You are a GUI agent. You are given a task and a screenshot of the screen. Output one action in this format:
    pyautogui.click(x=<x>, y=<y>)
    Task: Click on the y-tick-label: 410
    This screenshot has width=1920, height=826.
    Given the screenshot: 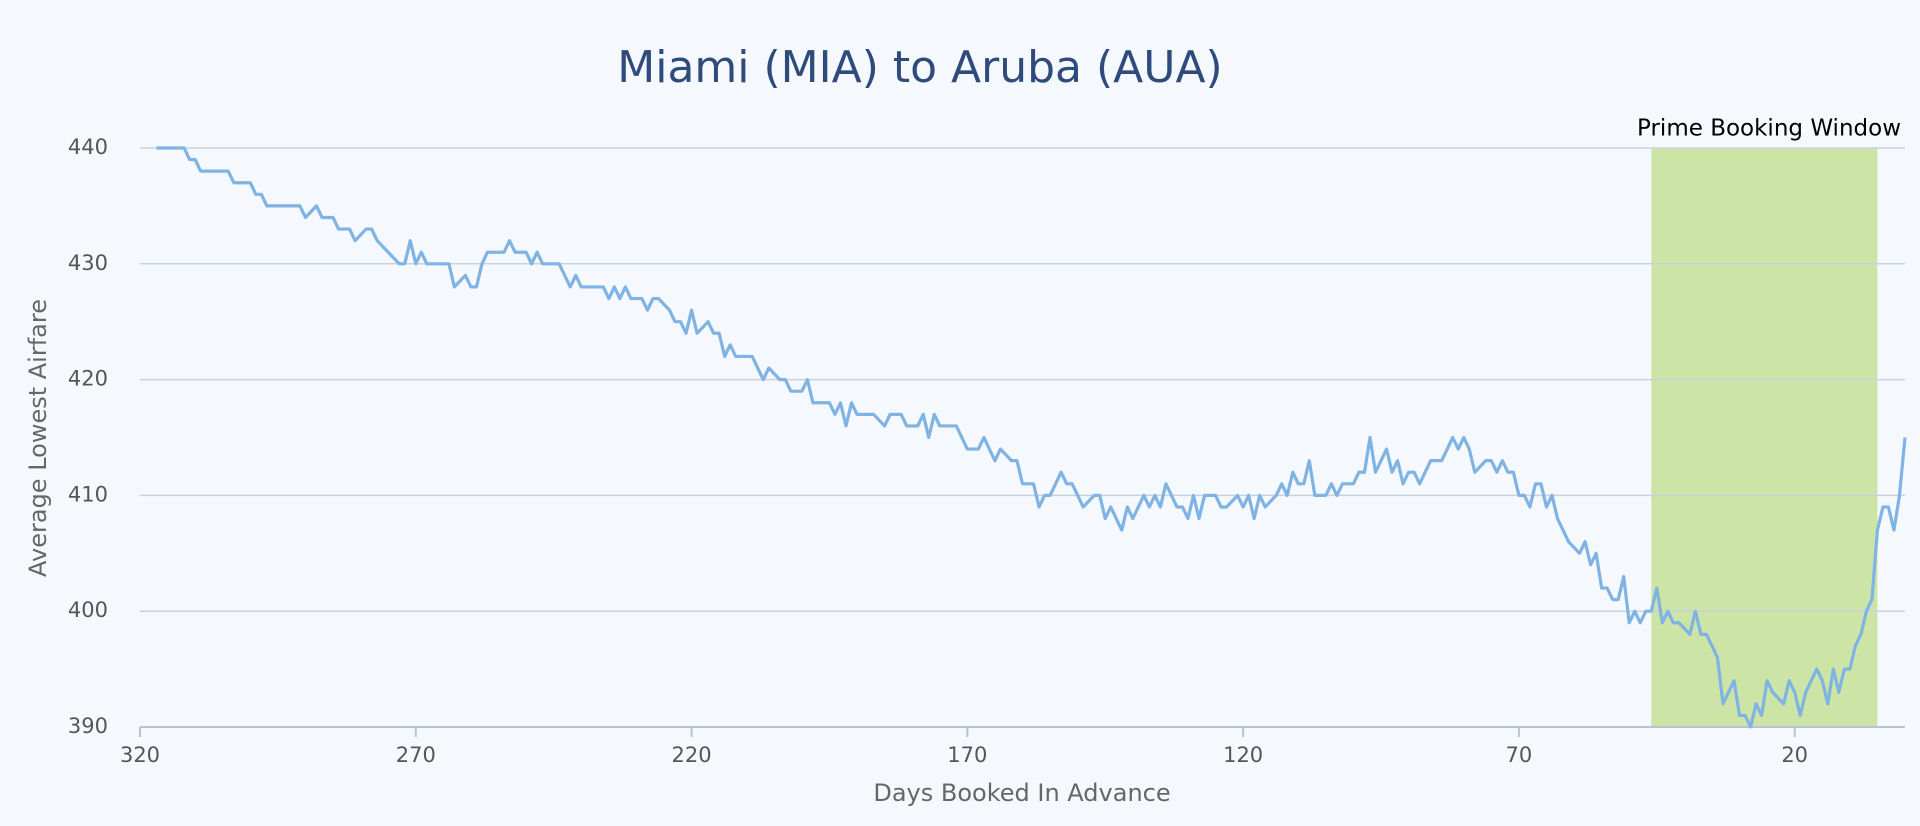 What is the action you would take?
    pyautogui.click(x=88, y=494)
    